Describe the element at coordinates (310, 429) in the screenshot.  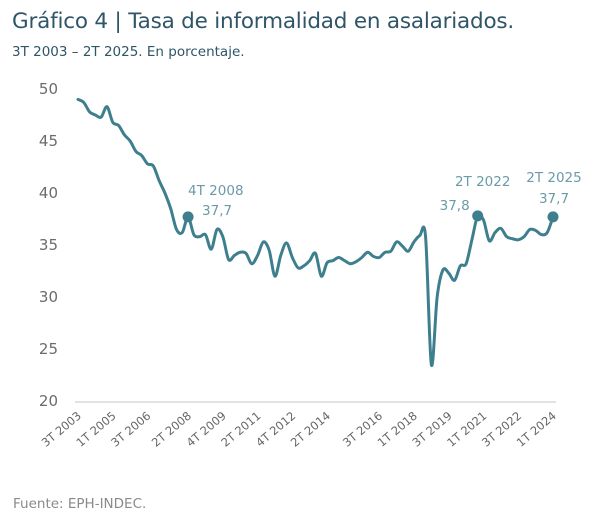
I see `x-tick-label: 2T 2014` at that location.